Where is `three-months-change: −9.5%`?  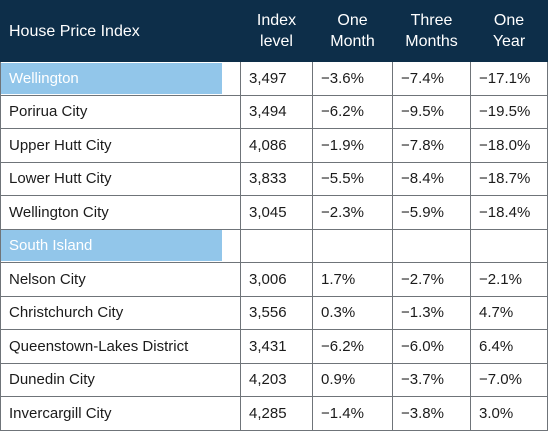 three-months-change: −9.5% is located at coordinates (431, 111).